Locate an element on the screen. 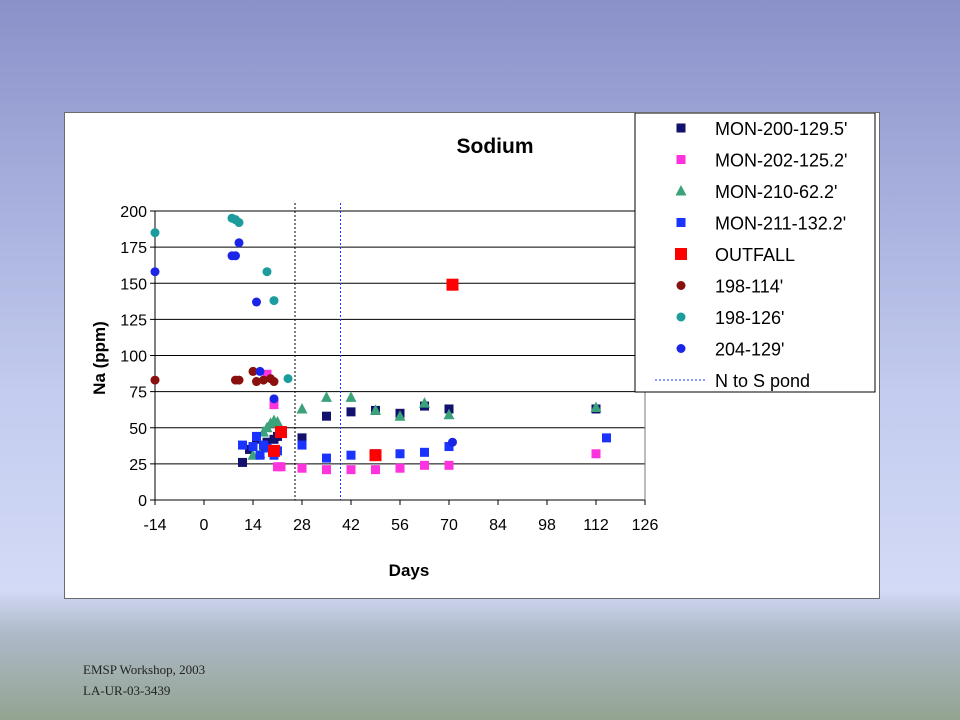  y-tick-label: 125 is located at coordinates (133, 320).